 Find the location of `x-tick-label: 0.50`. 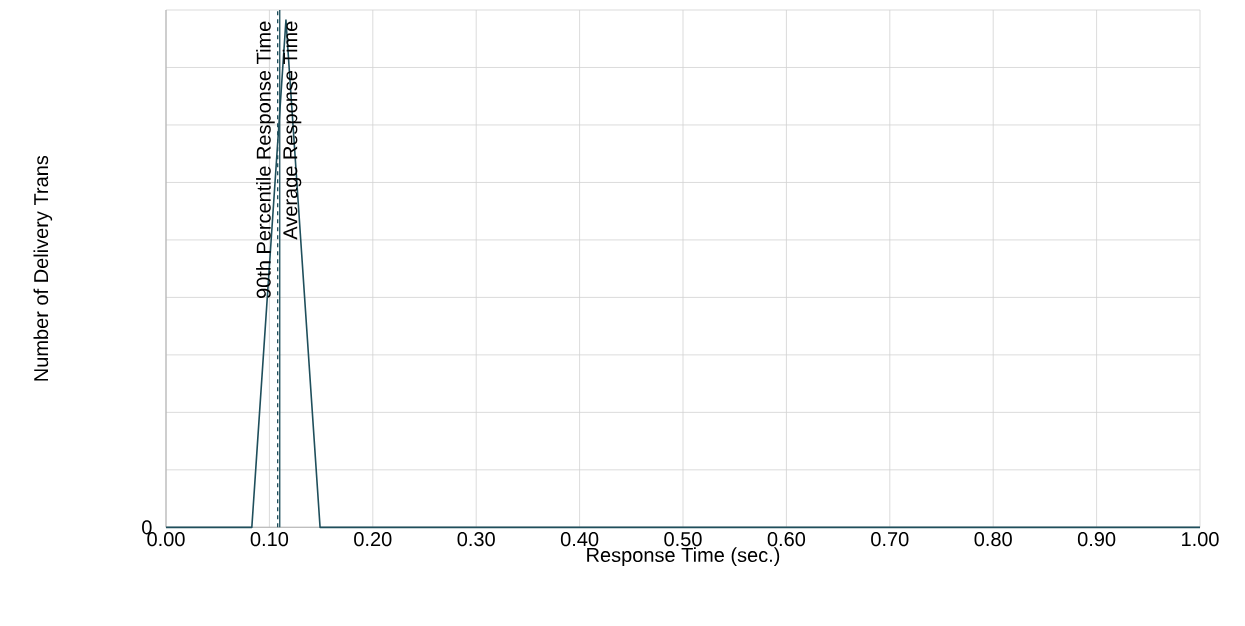

x-tick-label: 0.50 is located at coordinates (683, 539).